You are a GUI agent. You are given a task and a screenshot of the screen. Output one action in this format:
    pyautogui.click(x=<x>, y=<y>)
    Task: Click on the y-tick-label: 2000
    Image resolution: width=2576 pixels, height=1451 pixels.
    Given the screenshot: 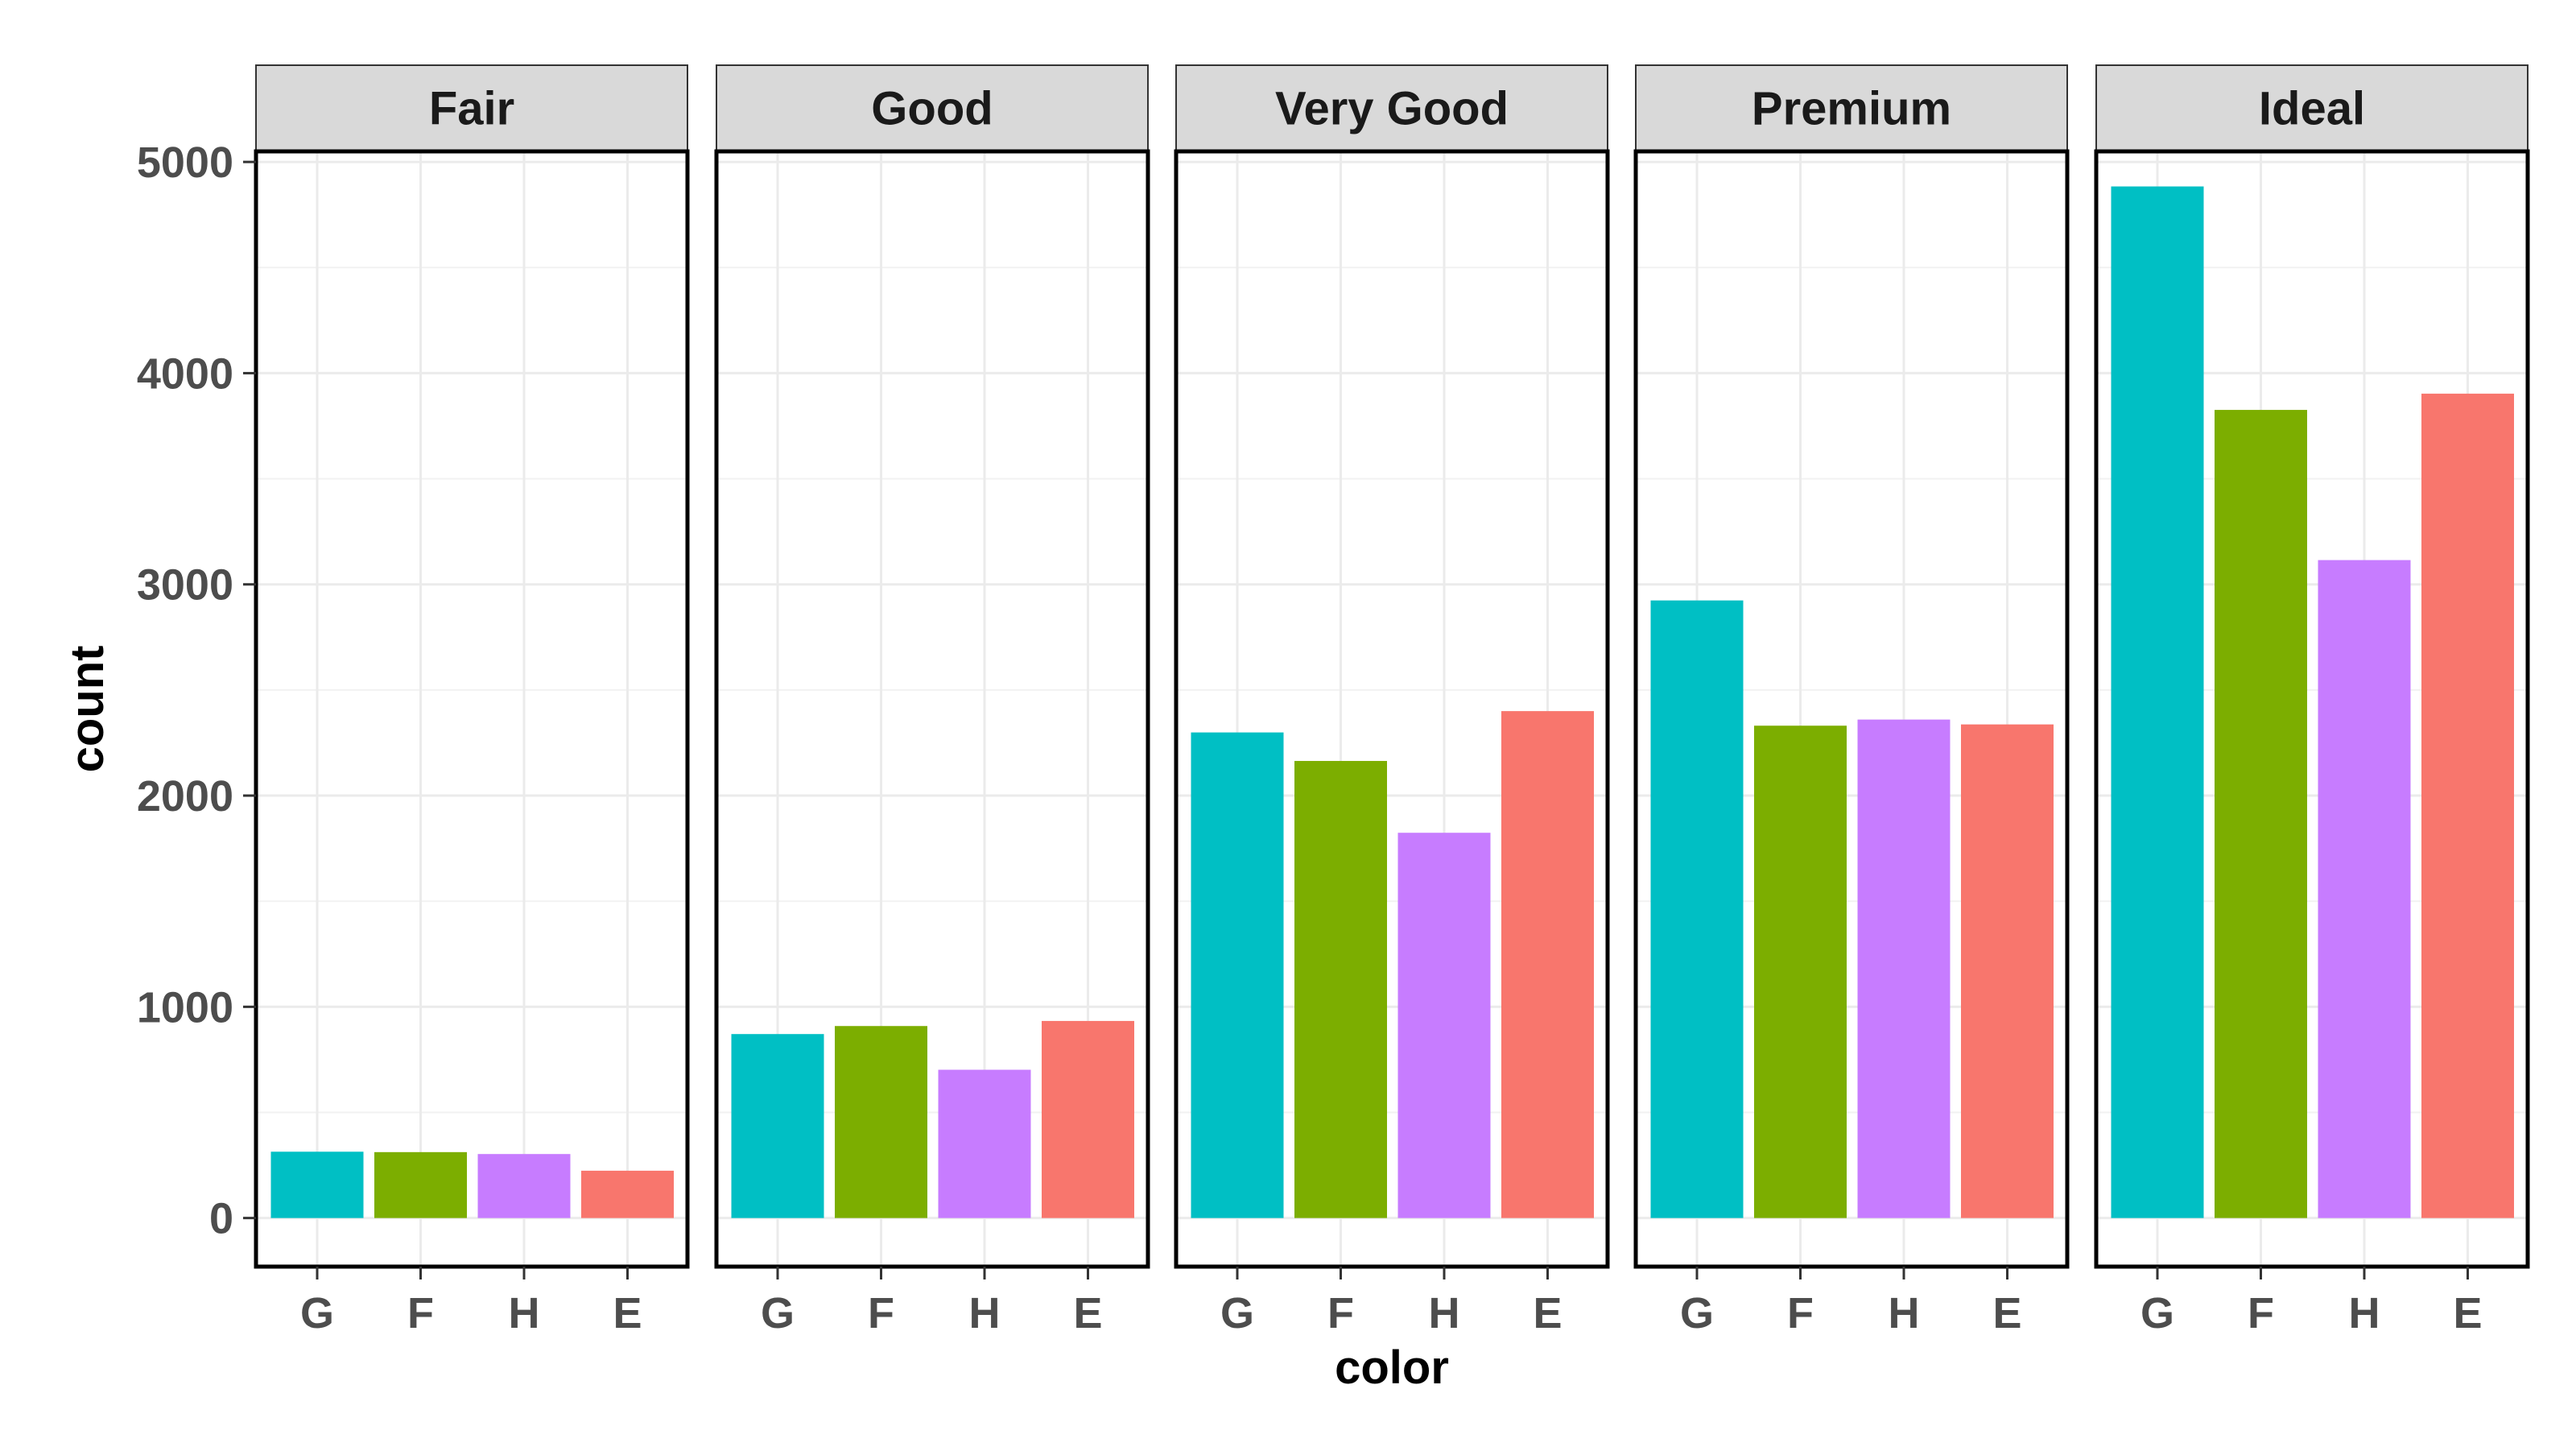 What is the action you would take?
    pyautogui.click(x=185, y=796)
    